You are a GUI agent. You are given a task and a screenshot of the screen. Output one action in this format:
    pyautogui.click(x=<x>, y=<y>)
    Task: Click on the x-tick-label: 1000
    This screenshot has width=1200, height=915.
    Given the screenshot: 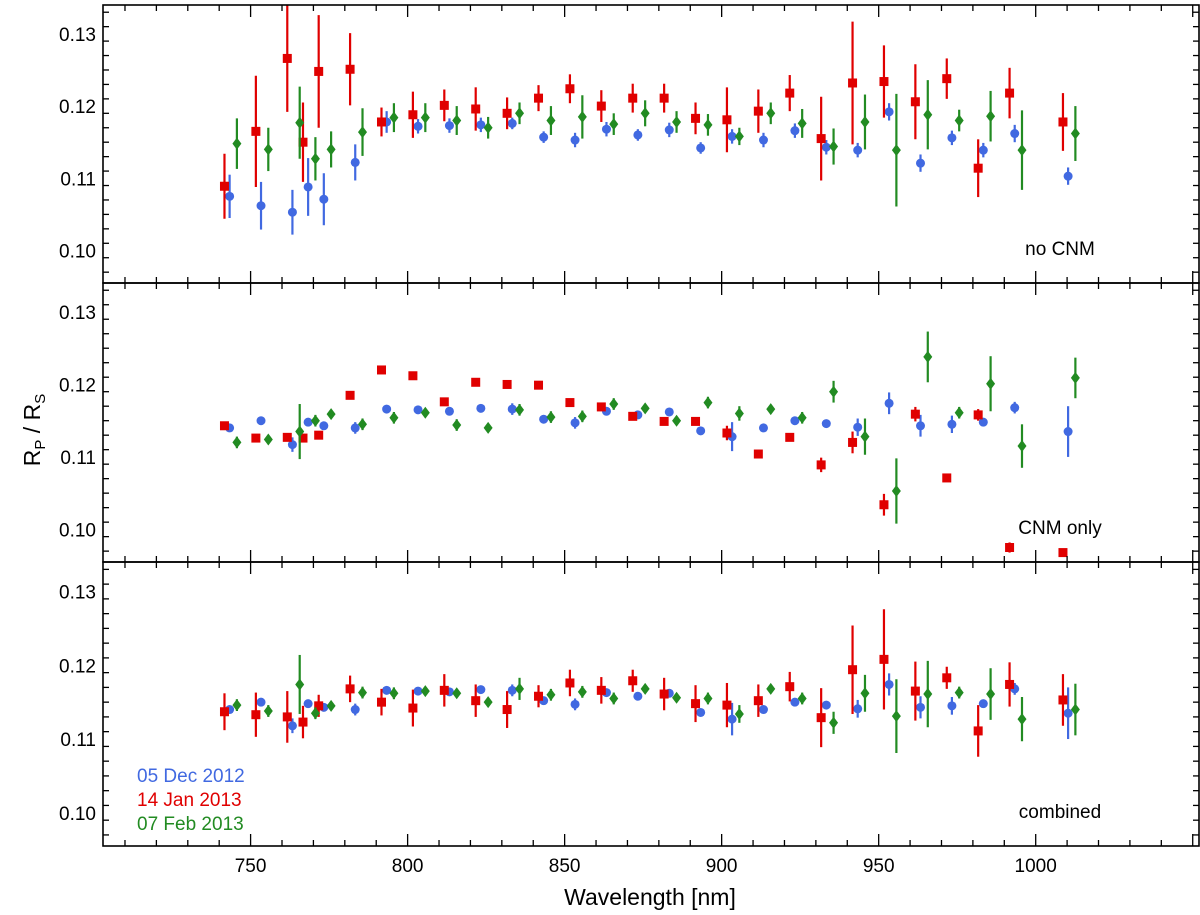 What is the action you would take?
    pyautogui.click(x=1036, y=866)
    